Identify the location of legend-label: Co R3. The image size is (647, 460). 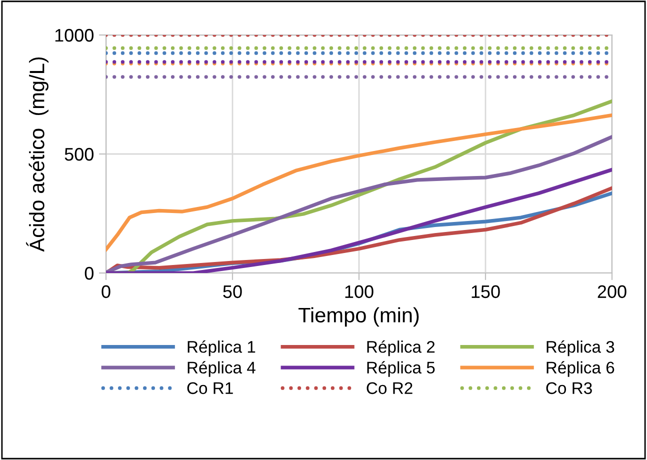
(569, 388).